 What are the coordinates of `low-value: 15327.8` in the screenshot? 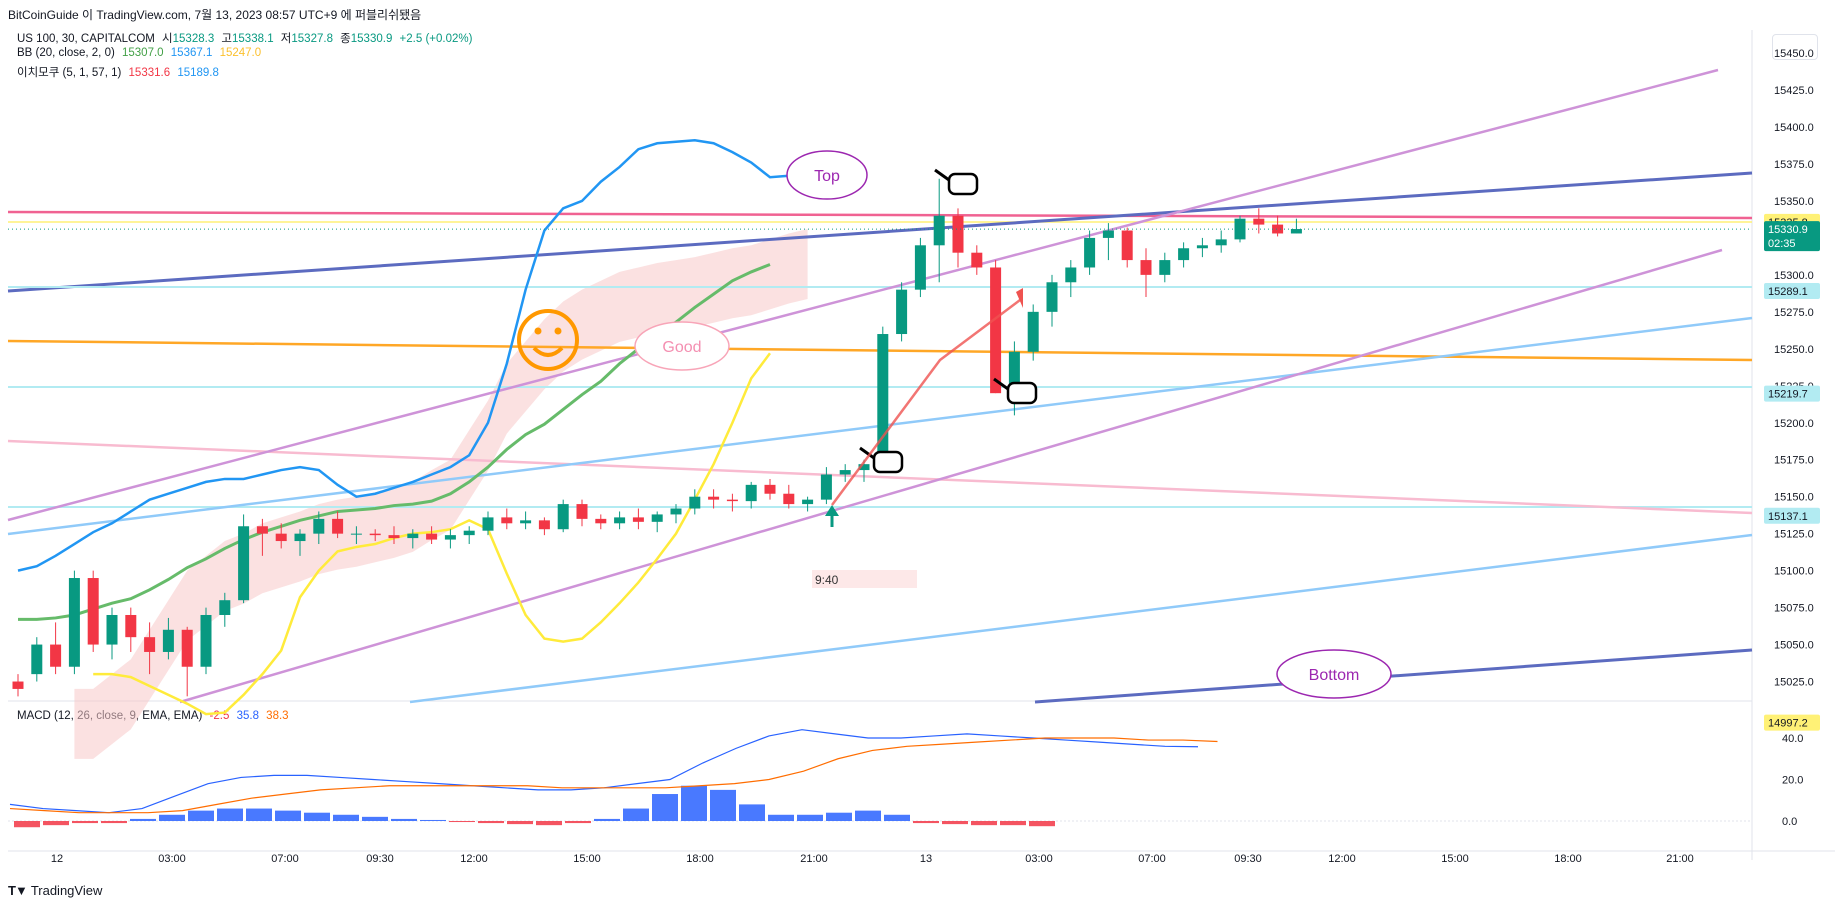 It's located at (312, 39).